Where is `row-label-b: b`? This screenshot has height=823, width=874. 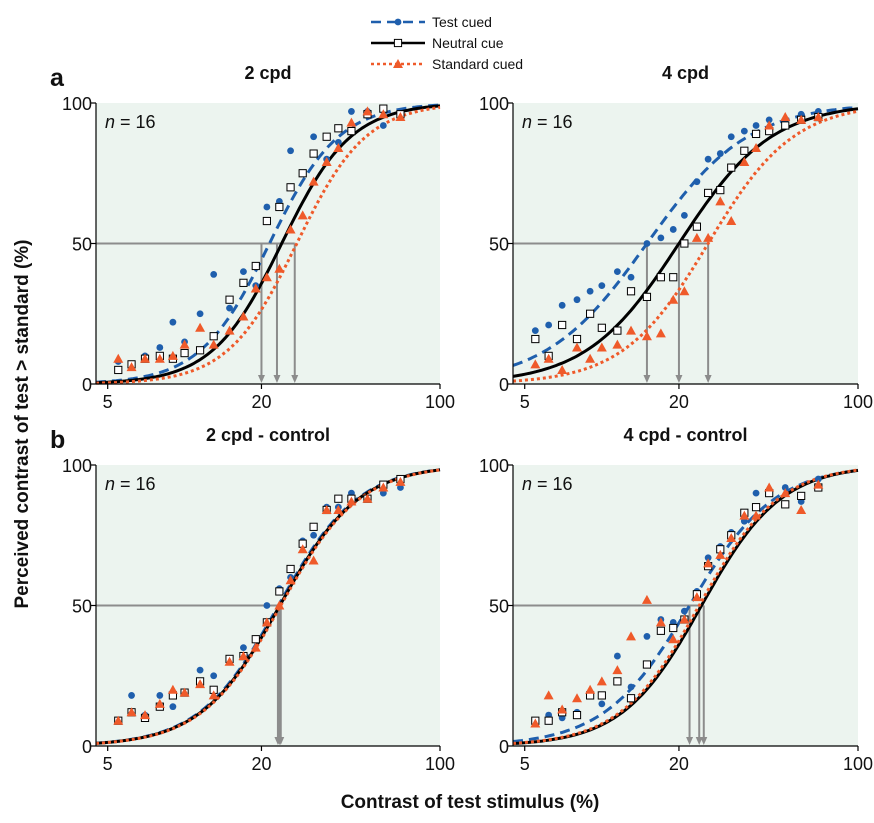 row-label-b: b is located at coordinates (57, 440).